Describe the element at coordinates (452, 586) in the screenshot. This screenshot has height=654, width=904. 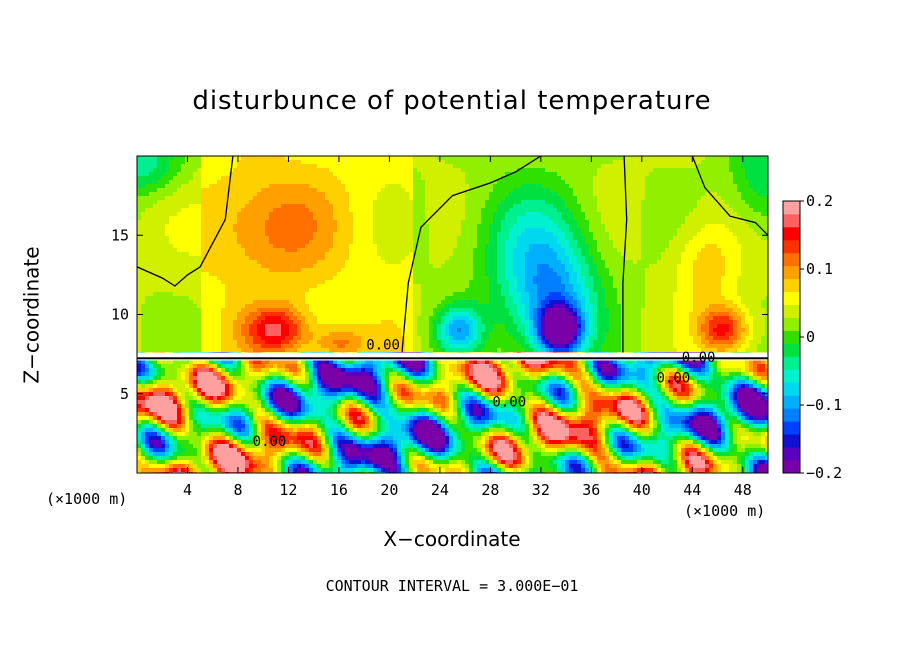
I see `contour-interval-note: CONTOUR INTERVAL = 3.000E−01` at that location.